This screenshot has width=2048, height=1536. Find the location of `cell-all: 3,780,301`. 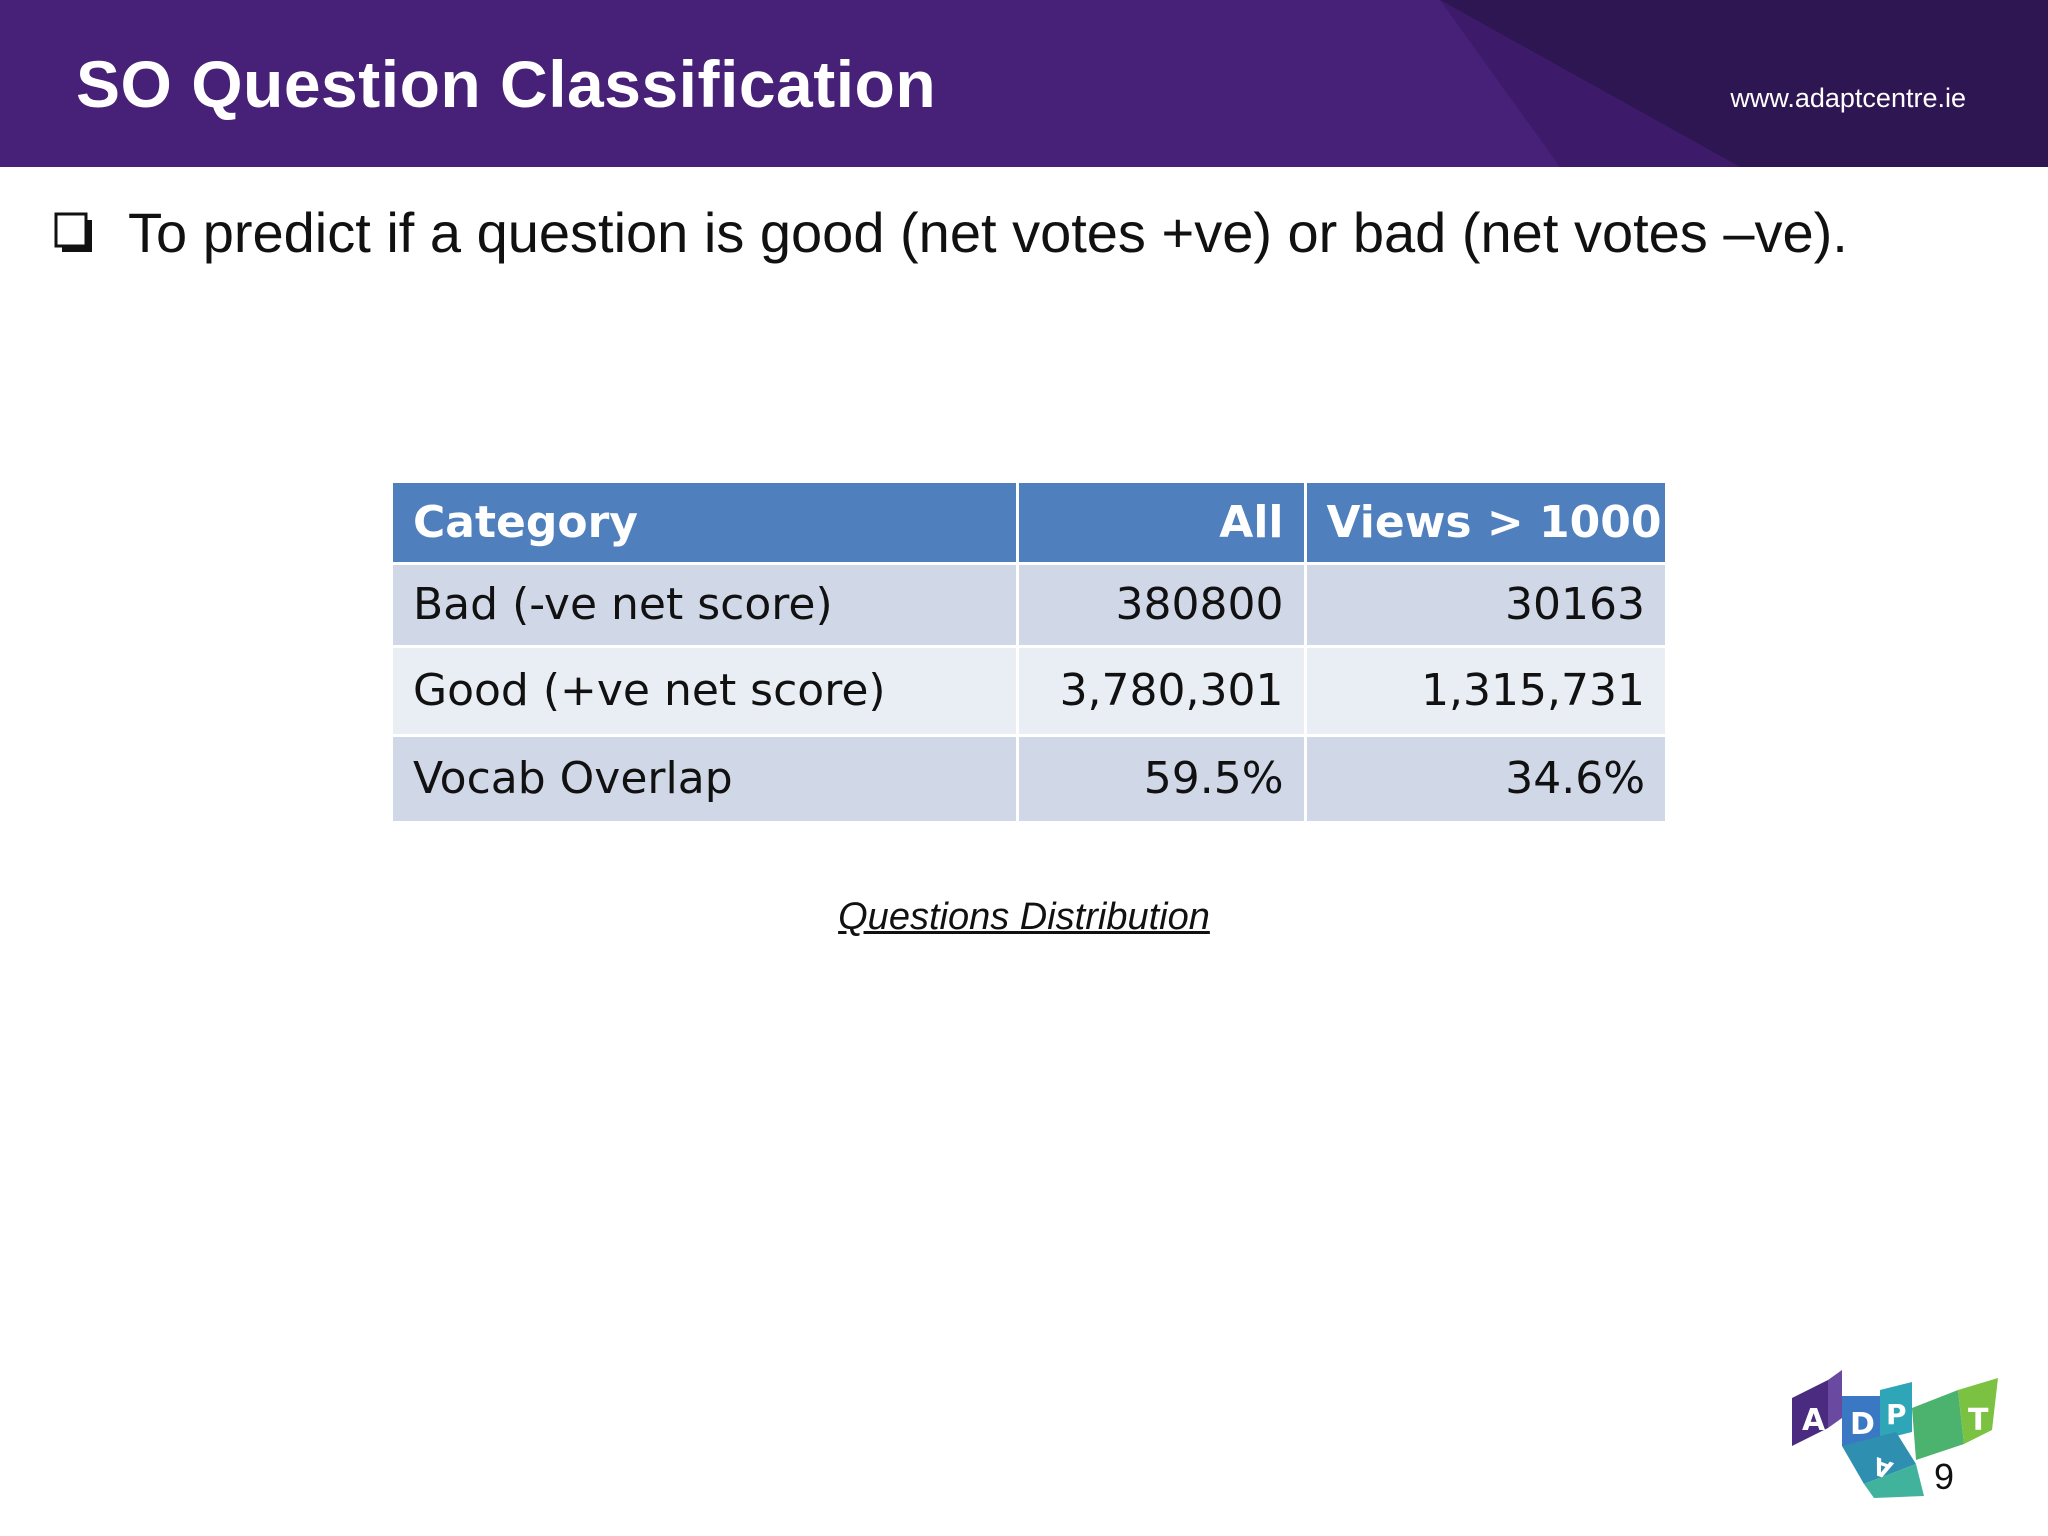

cell-all: 3,780,301 is located at coordinates (1162, 691).